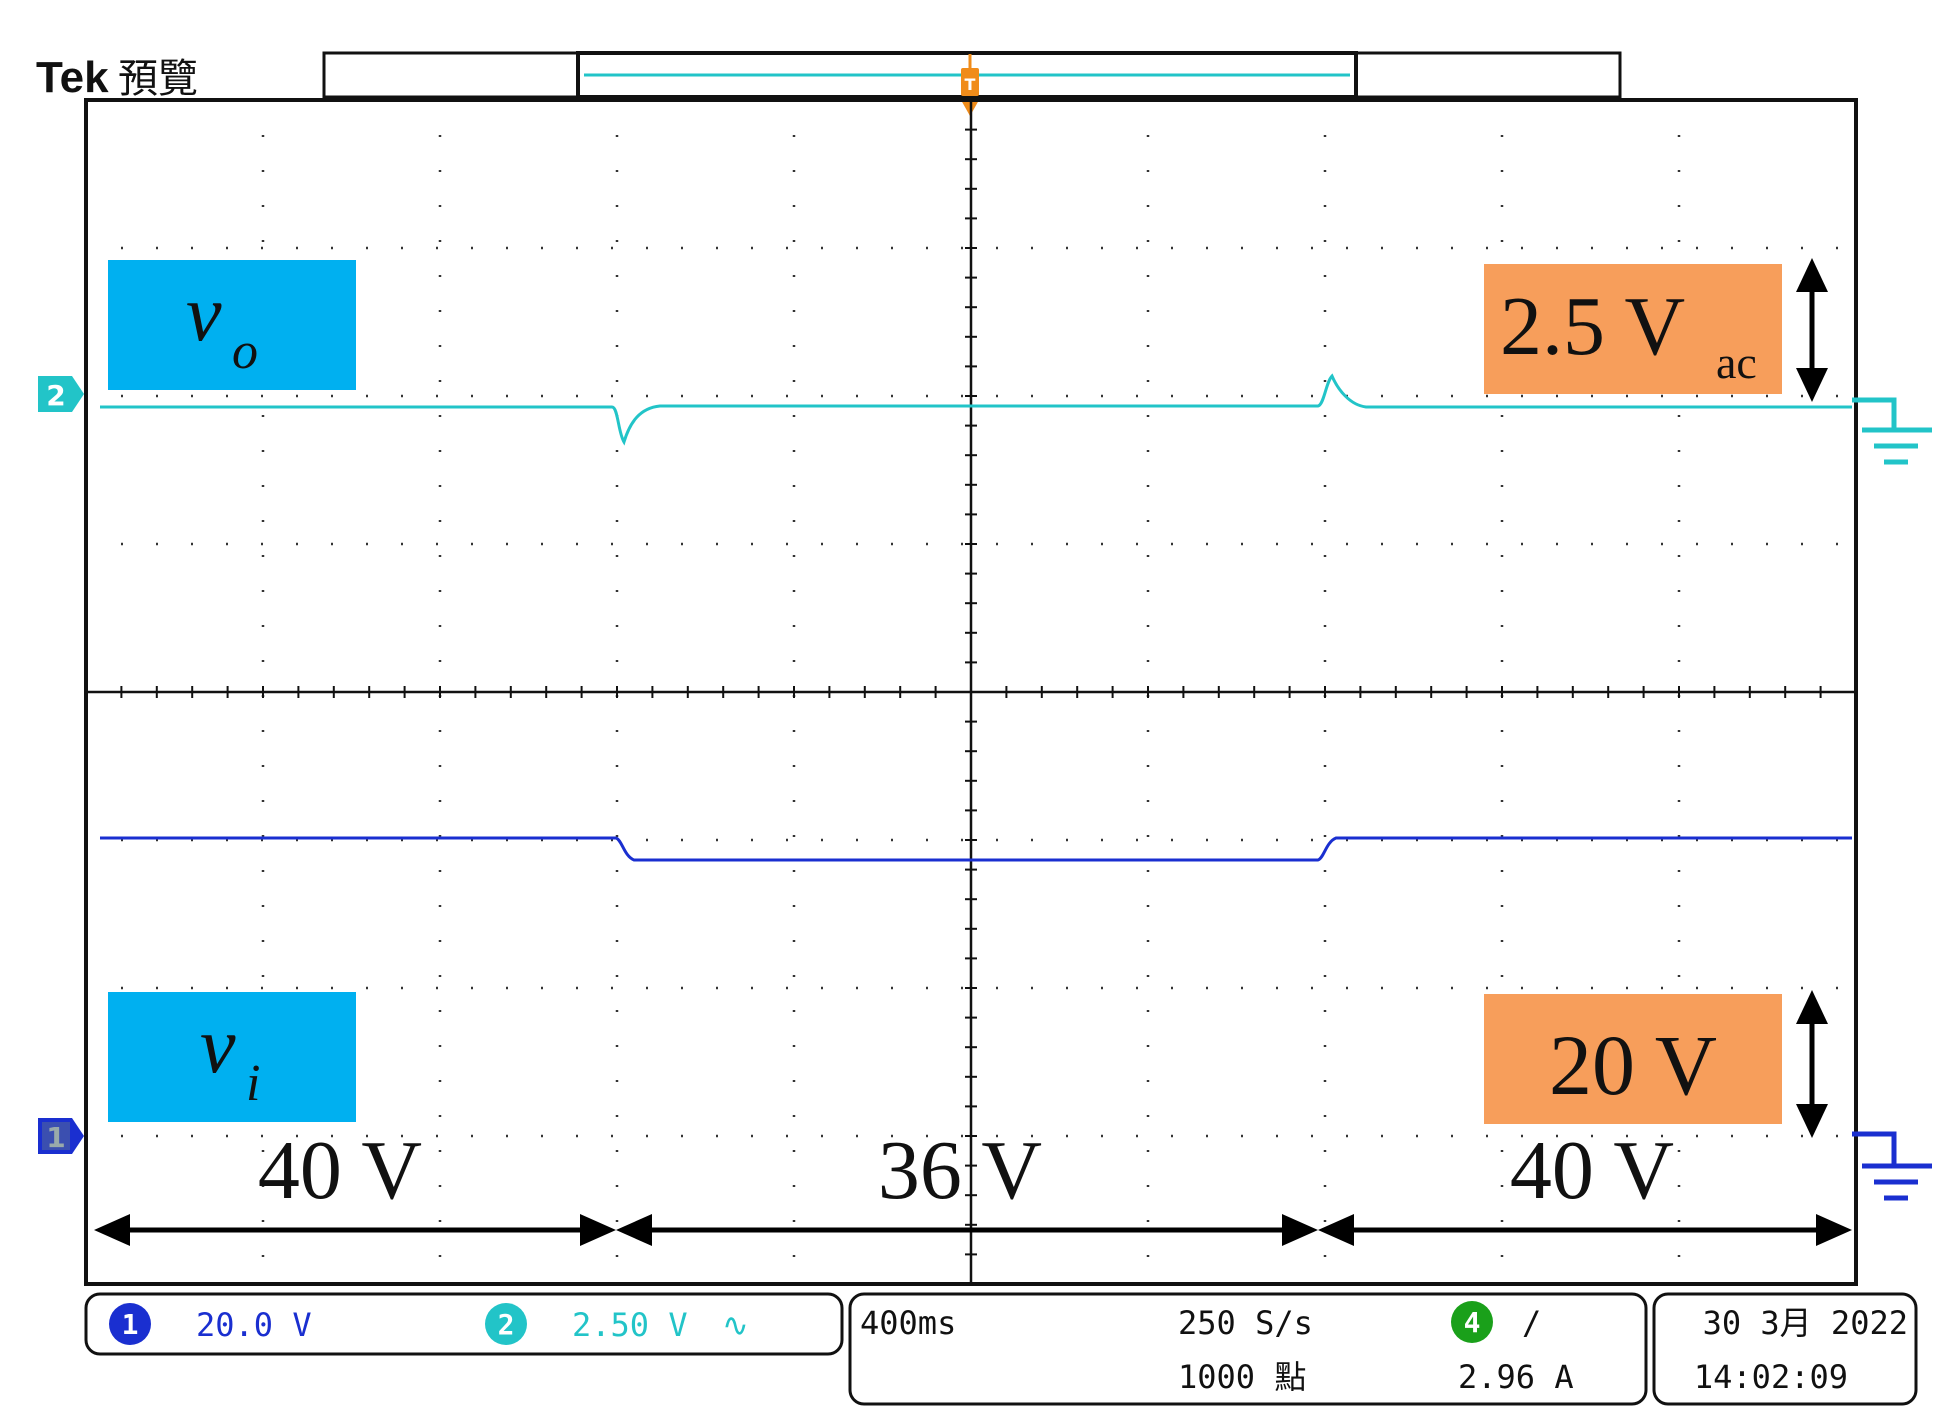  What do you see at coordinates (1892, 431) in the screenshot?
I see `ch2-ground-icon` at bounding box center [1892, 431].